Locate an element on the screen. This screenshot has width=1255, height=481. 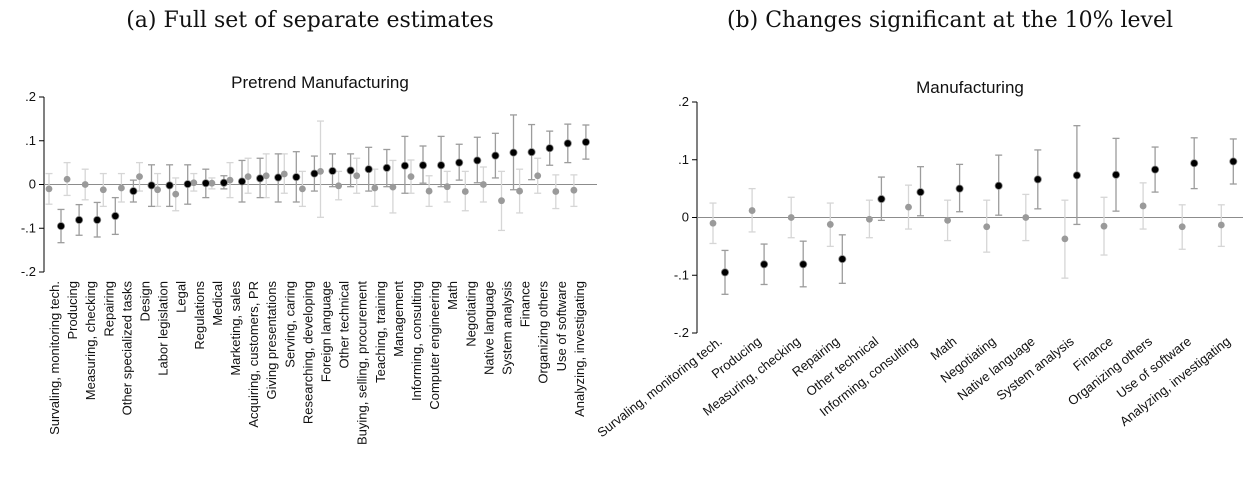
x-category-label: Management is located at coordinates (398, 319).